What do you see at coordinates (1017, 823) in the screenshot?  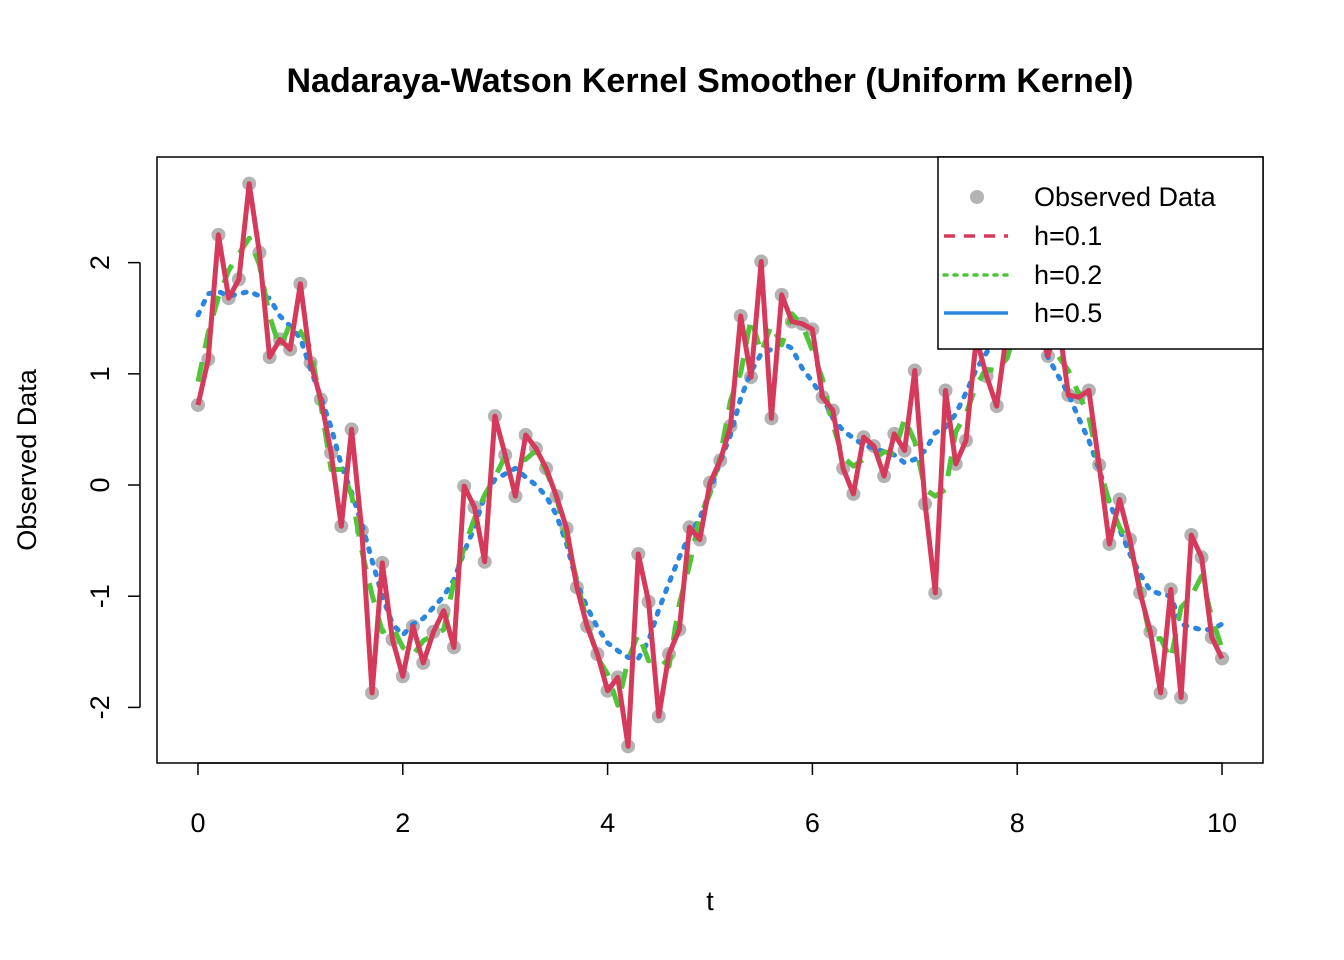 I see `x-tick-label: 8` at bounding box center [1017, 823].